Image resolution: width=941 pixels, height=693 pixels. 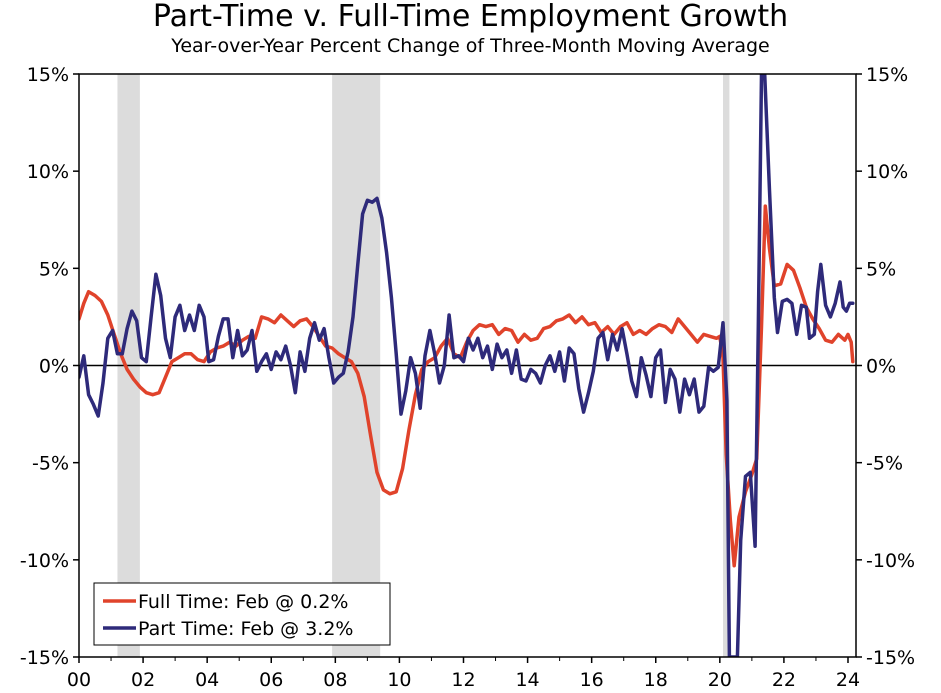 What do you see at coordinates (399, 680) in the screenshot?
I see `x-tick-label: 10` at bounding box center [399, 680].